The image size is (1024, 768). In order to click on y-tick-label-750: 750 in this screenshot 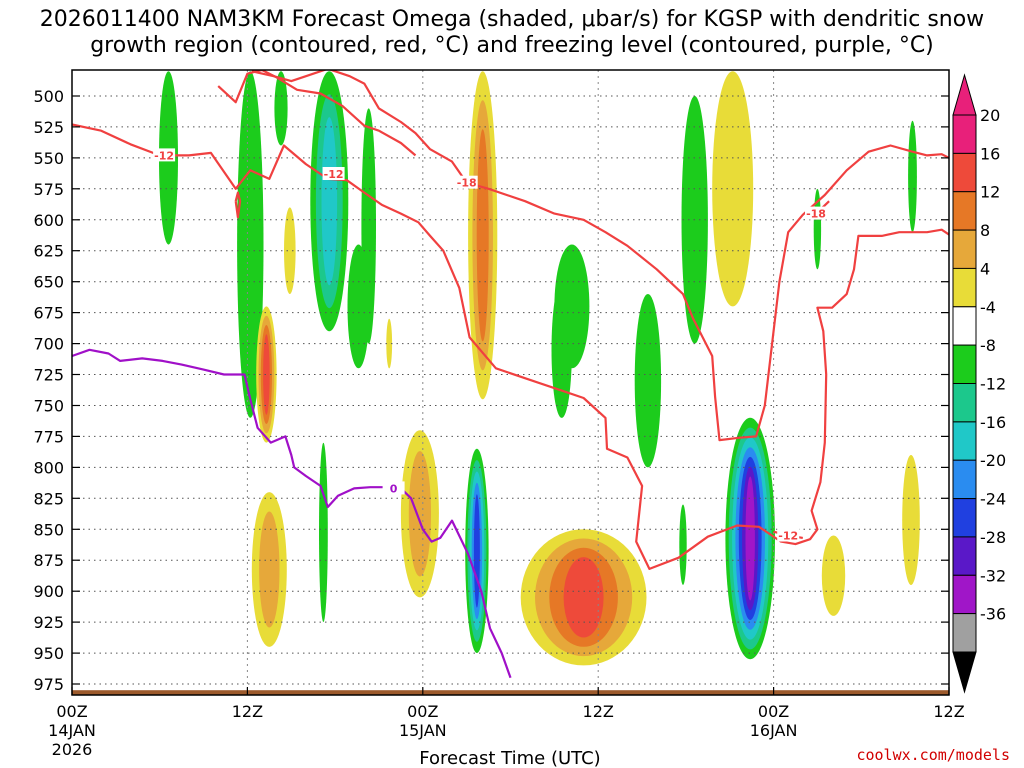, I will do `click(48, 406)`.